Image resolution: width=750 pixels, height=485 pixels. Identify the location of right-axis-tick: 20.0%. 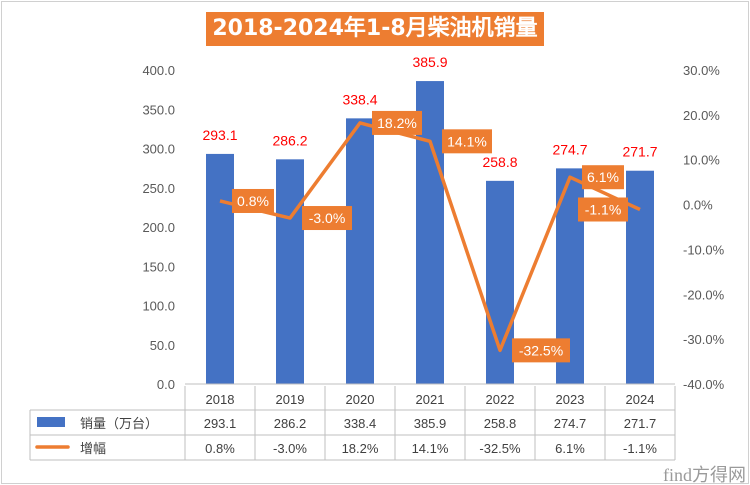
(701, 115).